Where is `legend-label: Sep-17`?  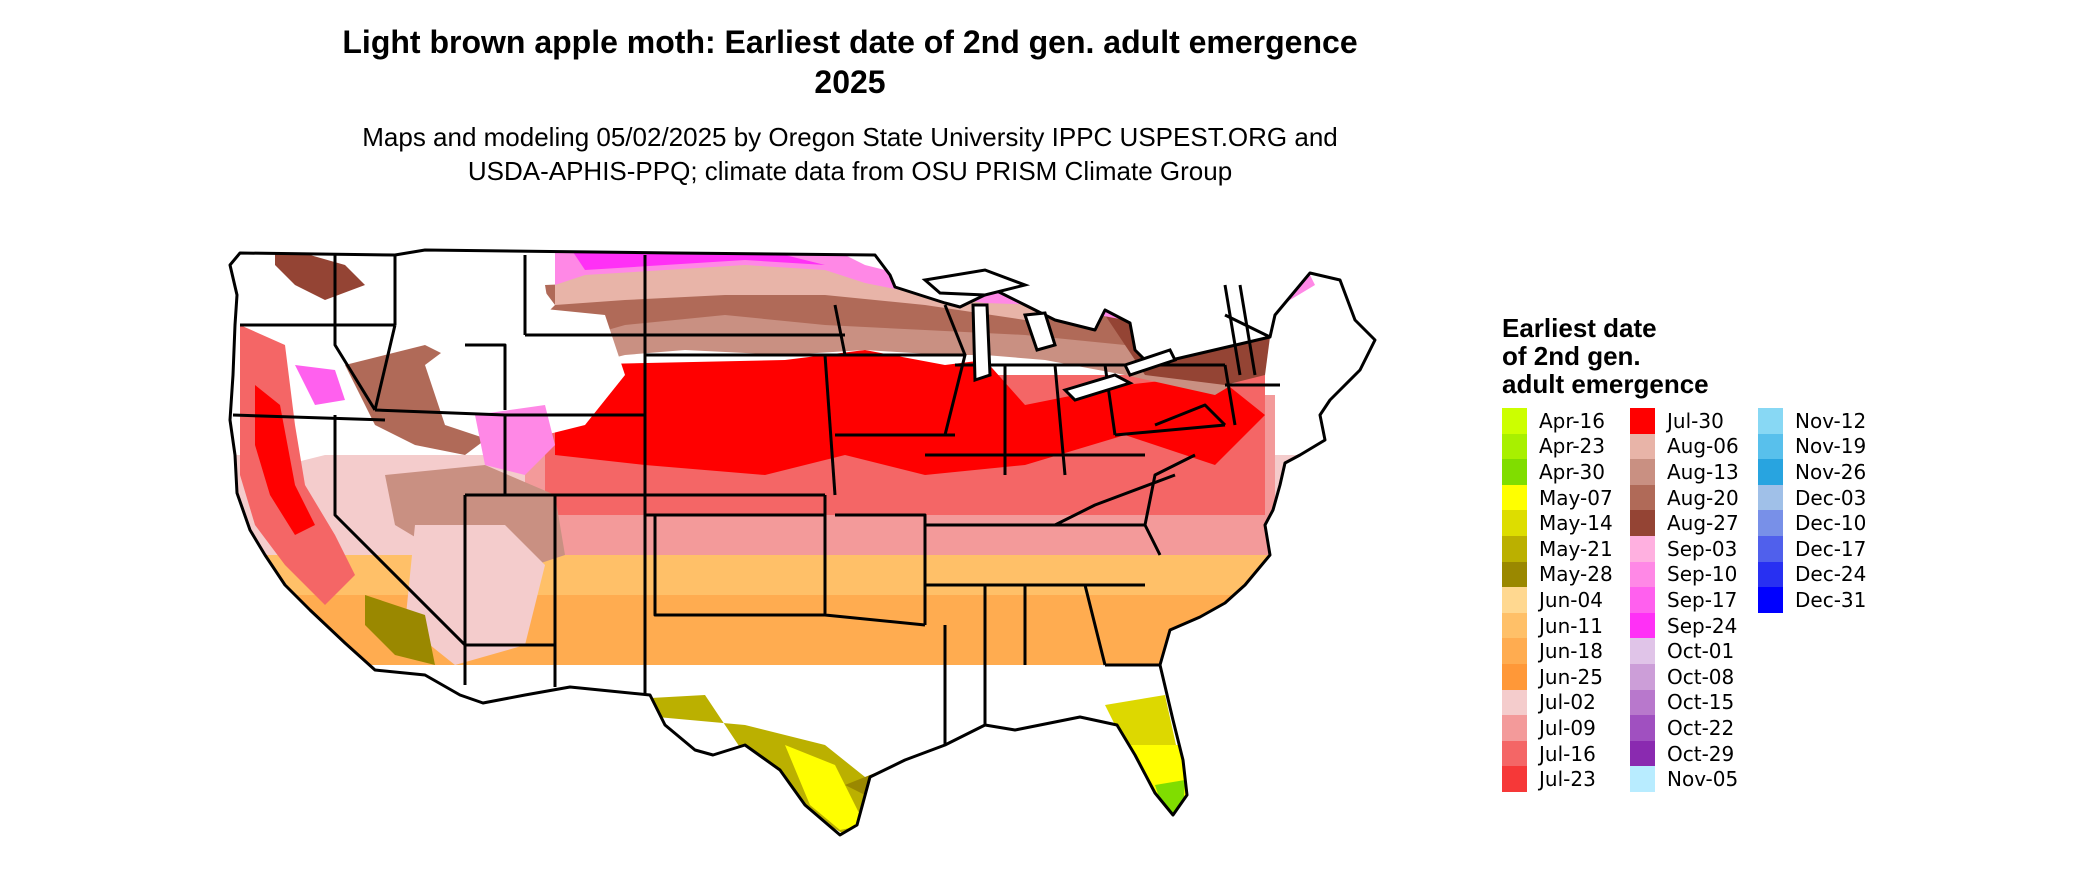 legend-label: Sep-17 is located at coordinates (1702, 599).